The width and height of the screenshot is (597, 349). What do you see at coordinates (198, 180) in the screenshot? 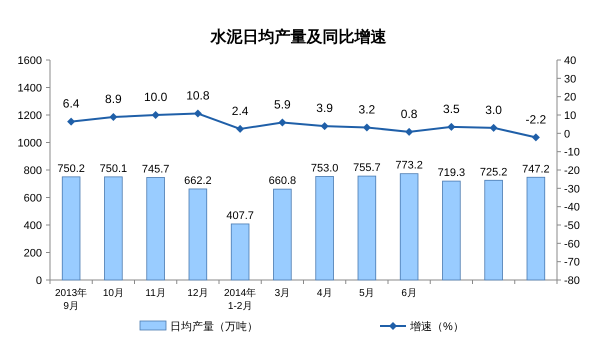
I see `data-label: 662.2` at bounding box center [198, 180].